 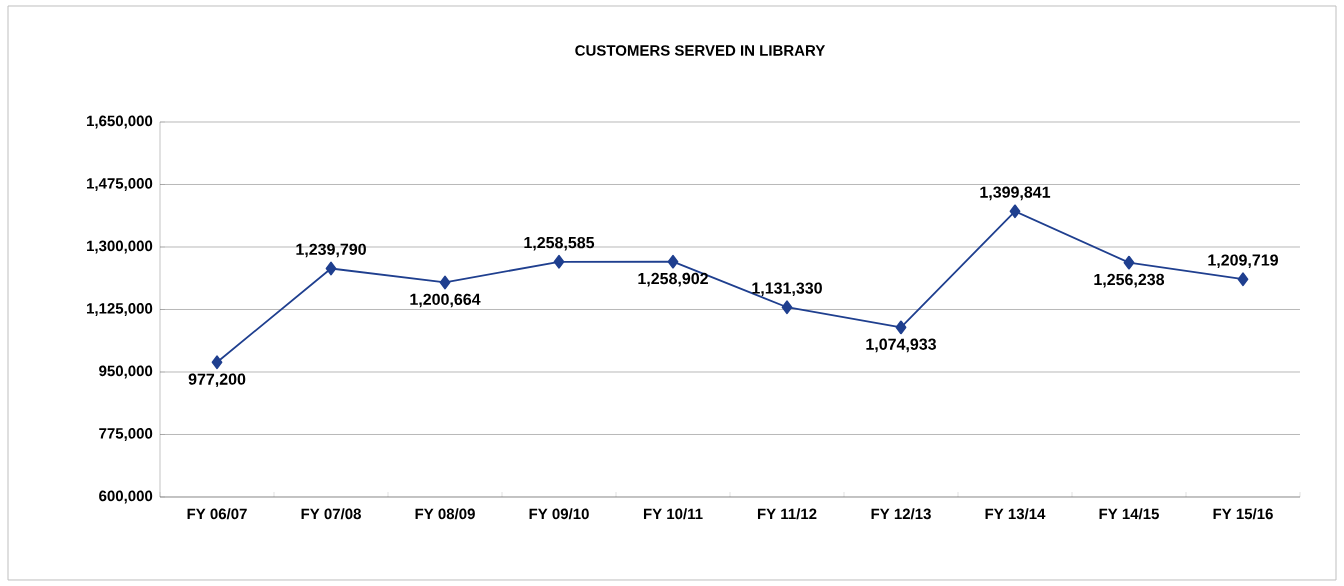 I want to click on y-tick-label: 1,125,000, so click(x=120, y=309).